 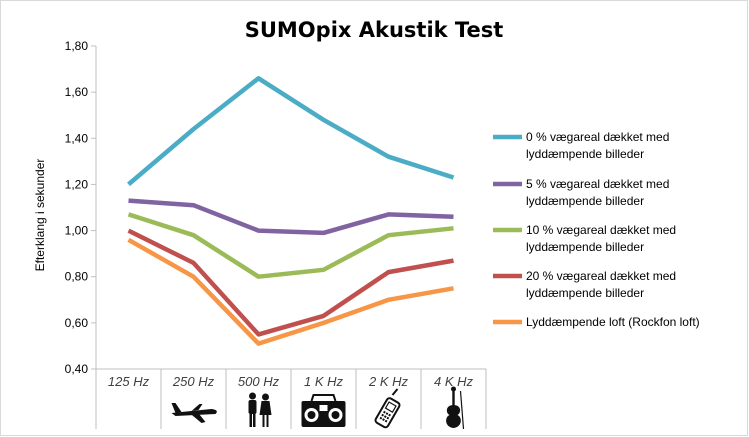 I want to click on airplane-icon, so click(x=194, y=413).